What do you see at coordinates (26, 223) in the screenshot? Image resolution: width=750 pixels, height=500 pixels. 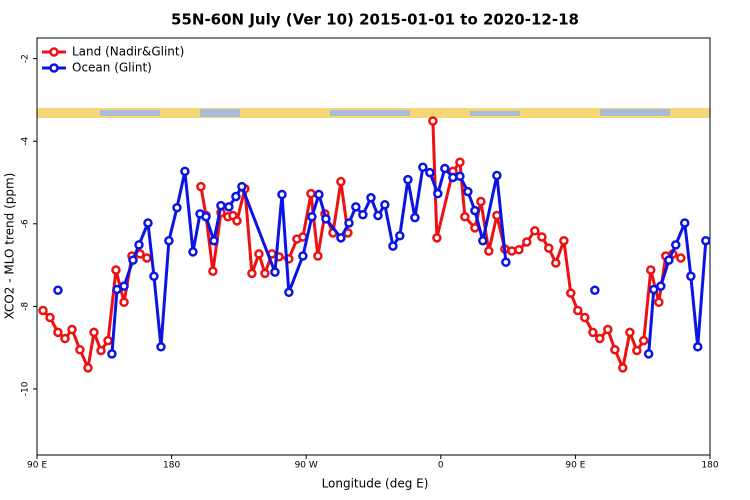 I see `y-tick-label: -6` at bounding box center [26, 223].